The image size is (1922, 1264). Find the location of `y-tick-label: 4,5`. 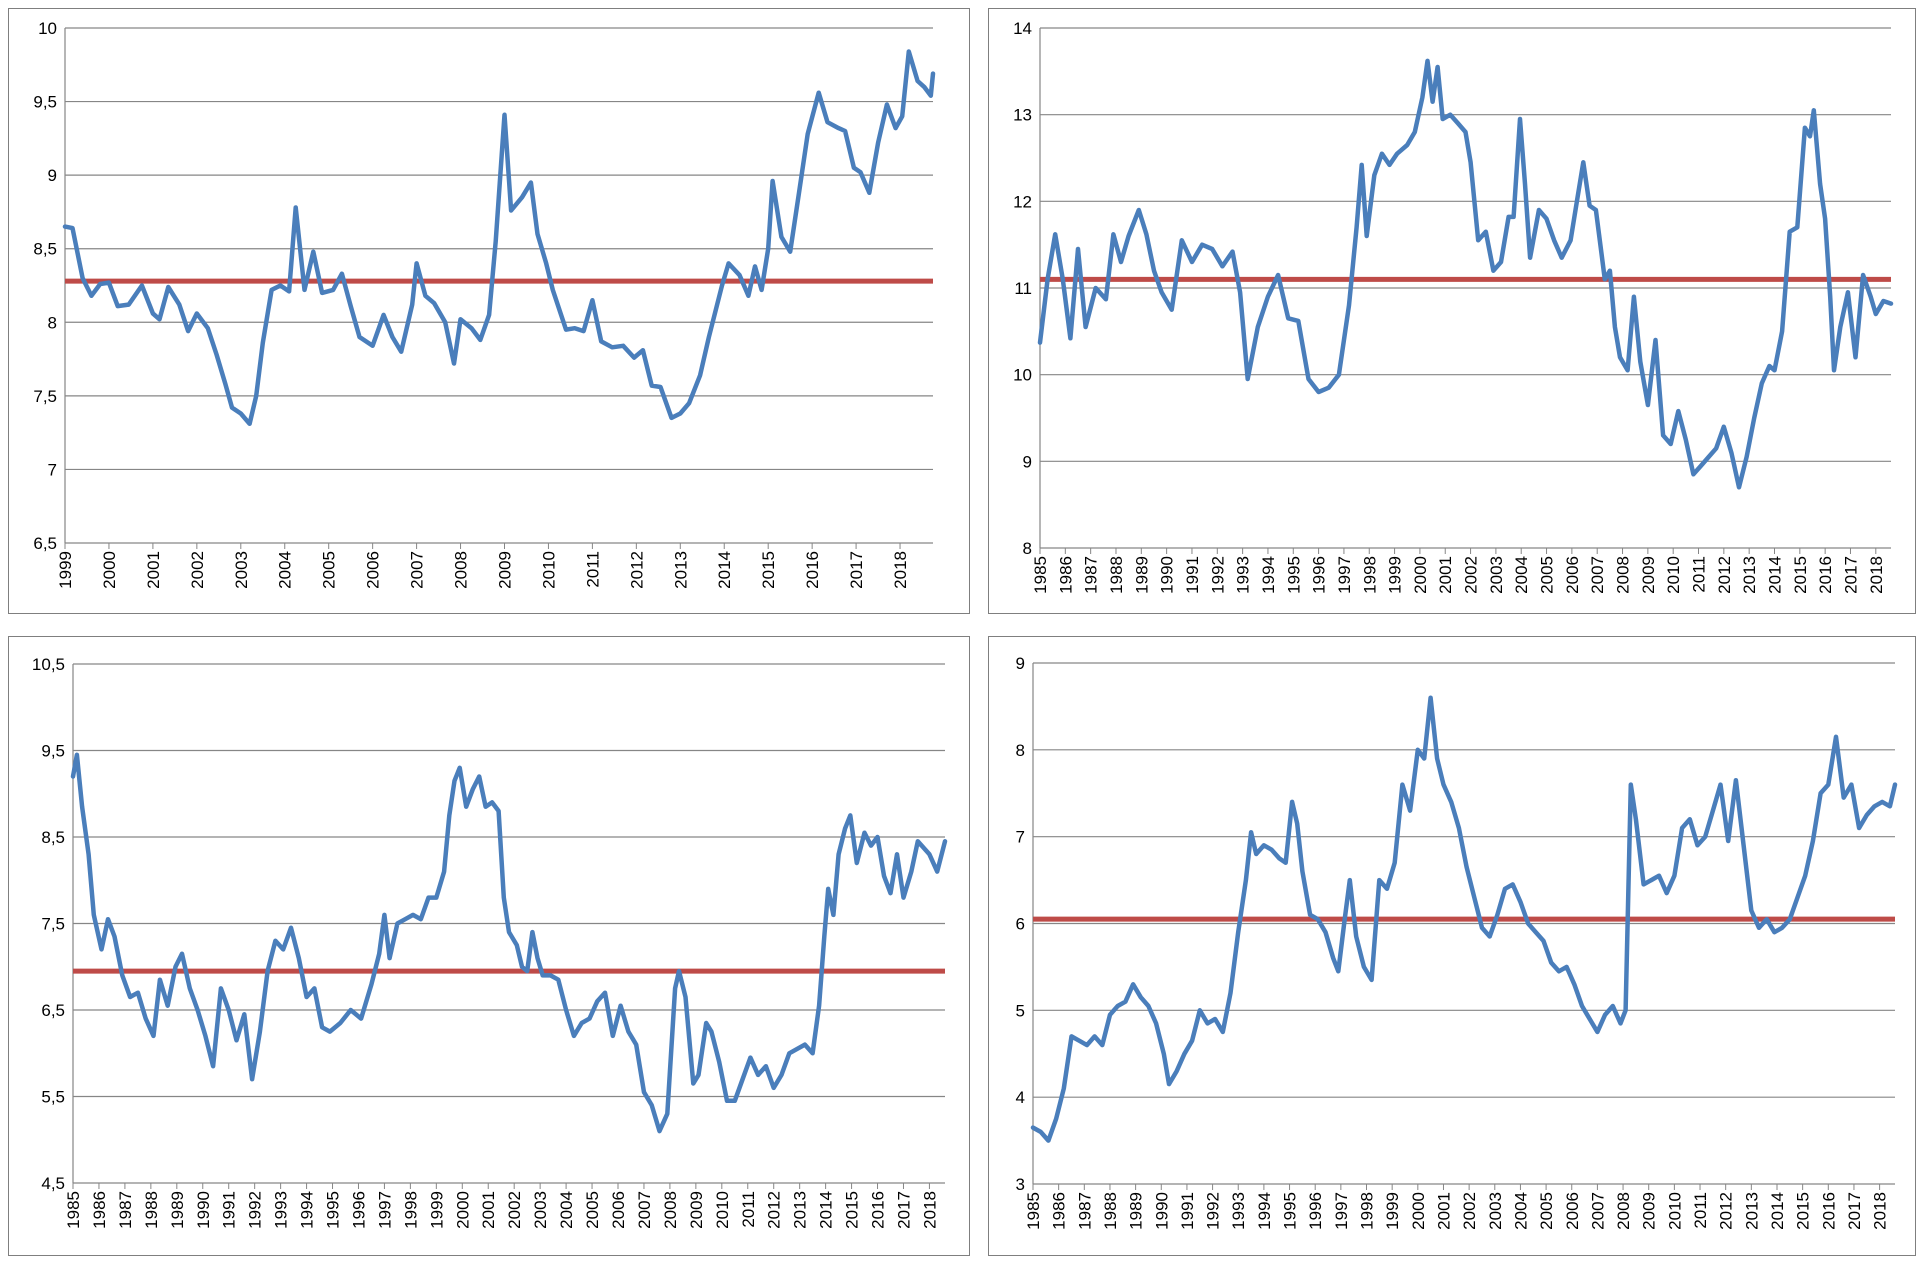

y-tick-label: 4,5 is located at coordinates (53, 1183).